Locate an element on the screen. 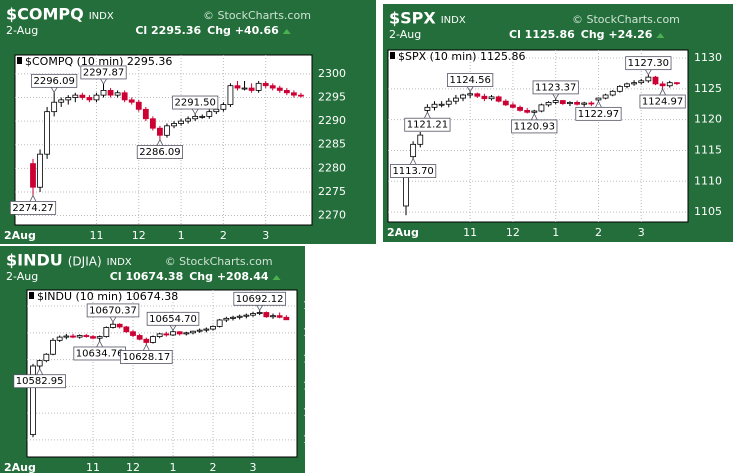 The height and width of the screenshot is (473, 733). up-arrow is located at coordinates (286, 31).